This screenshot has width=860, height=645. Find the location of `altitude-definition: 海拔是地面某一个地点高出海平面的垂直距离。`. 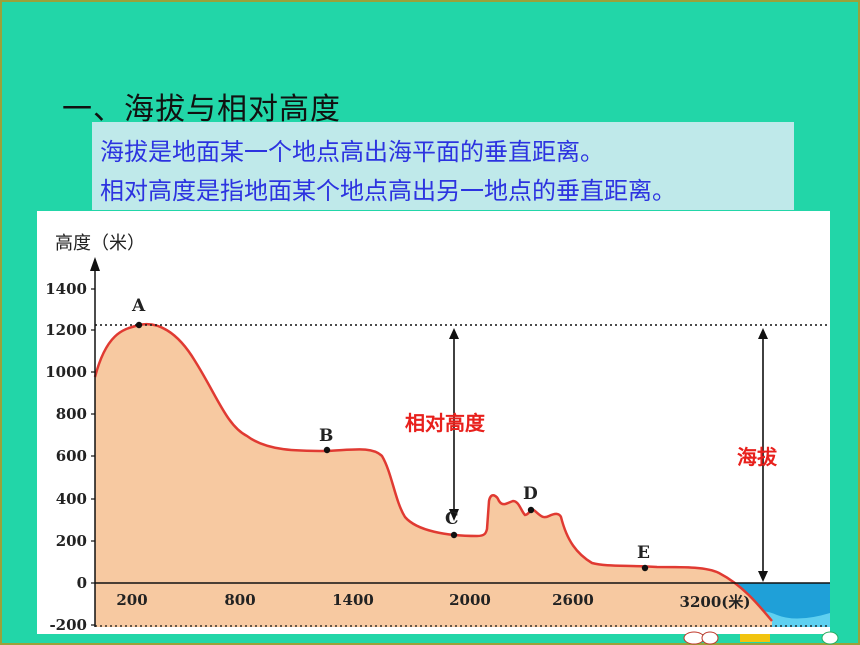

altitude-definition: 海拔是地面某一个地点高出海平面的垂直距离。 is located at coordinates (352, 152).